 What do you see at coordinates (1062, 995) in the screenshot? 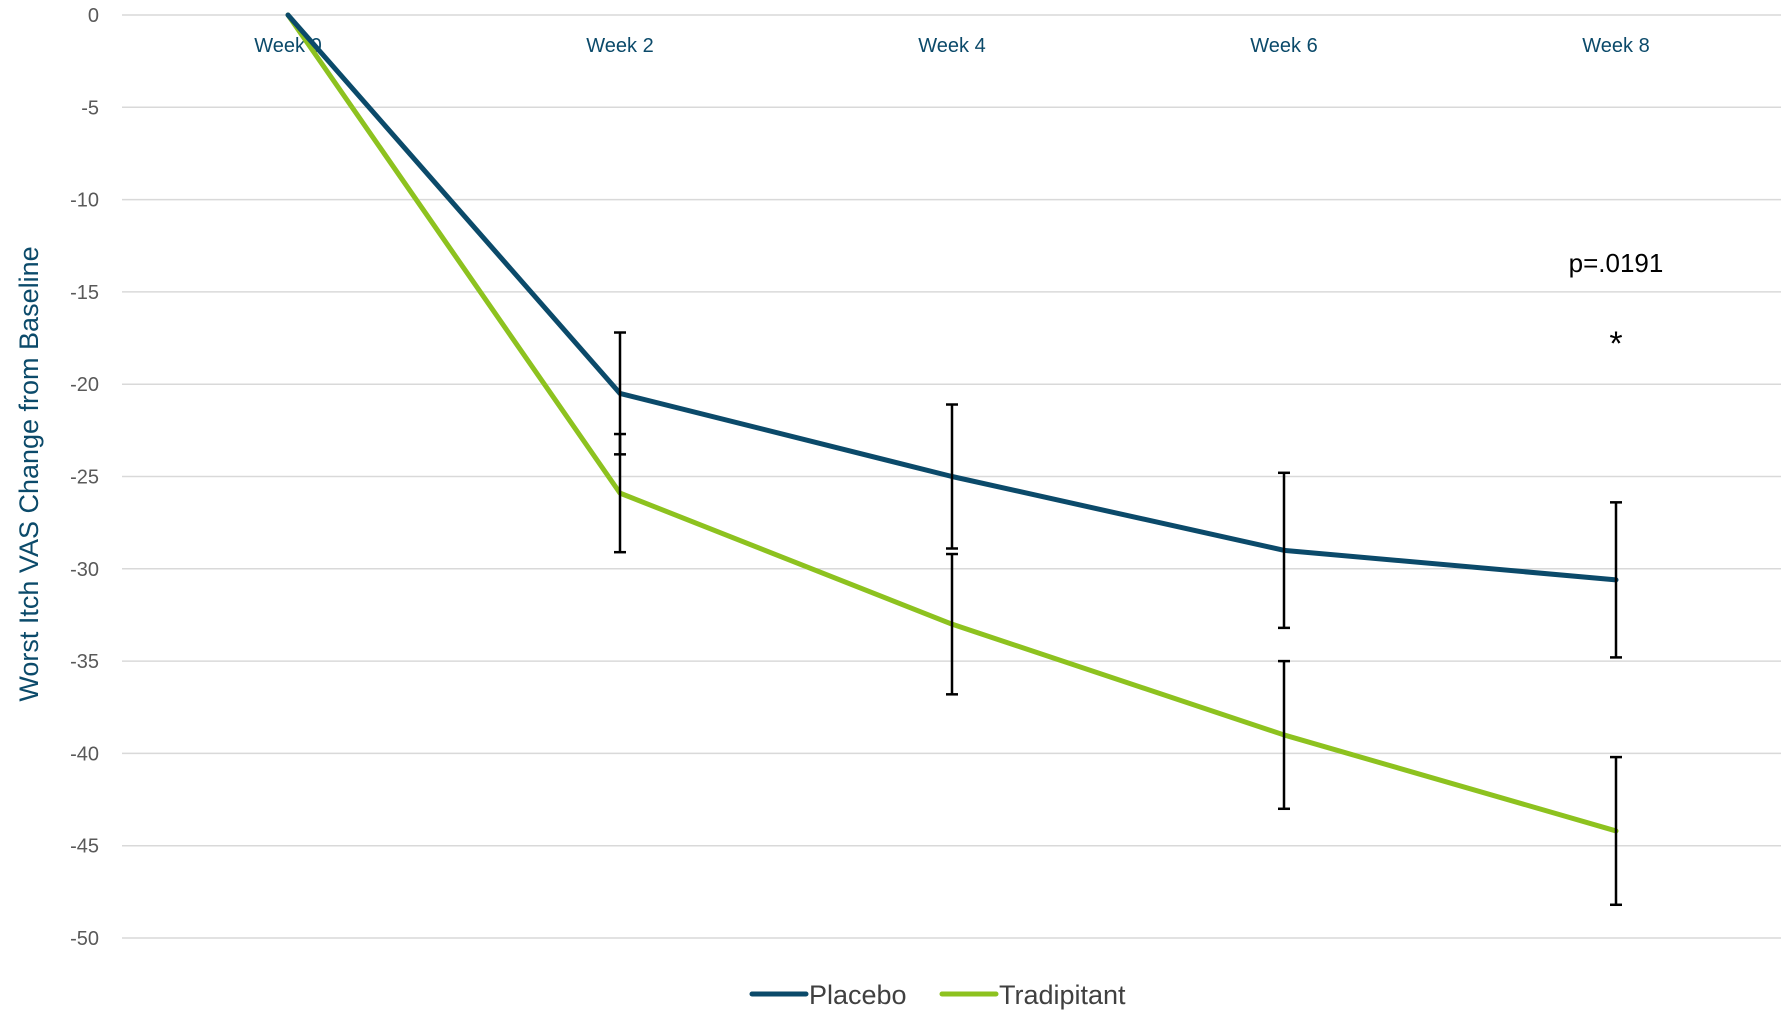
I see `legend-label-tradipitant: Tradipitant` at bounding box center [1062, 995].